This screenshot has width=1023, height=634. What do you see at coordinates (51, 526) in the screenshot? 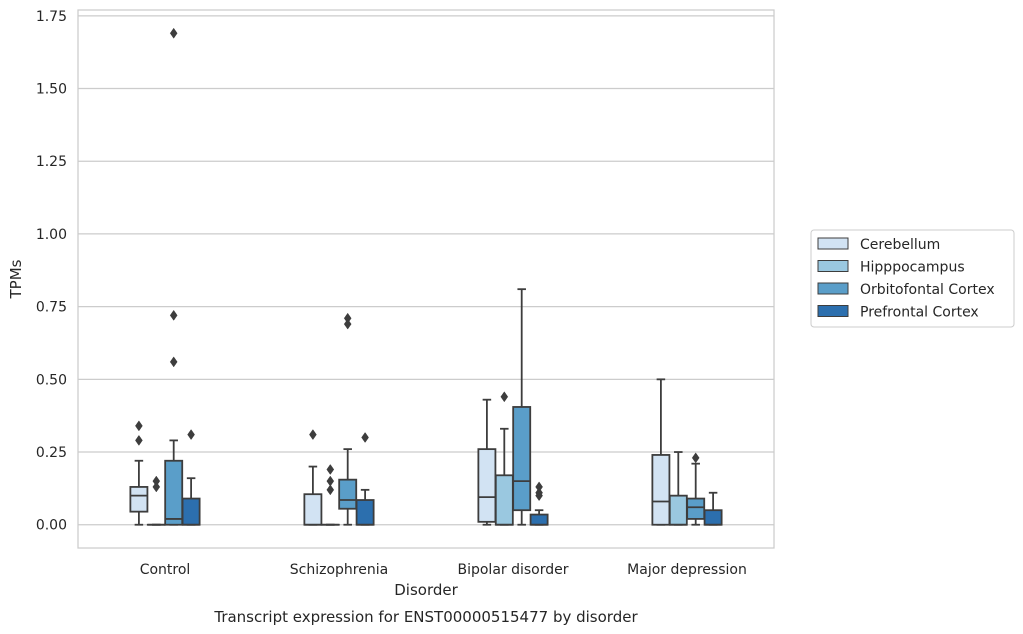
I see `y-tick-label: 0.00` at bounding box center [51, 526].